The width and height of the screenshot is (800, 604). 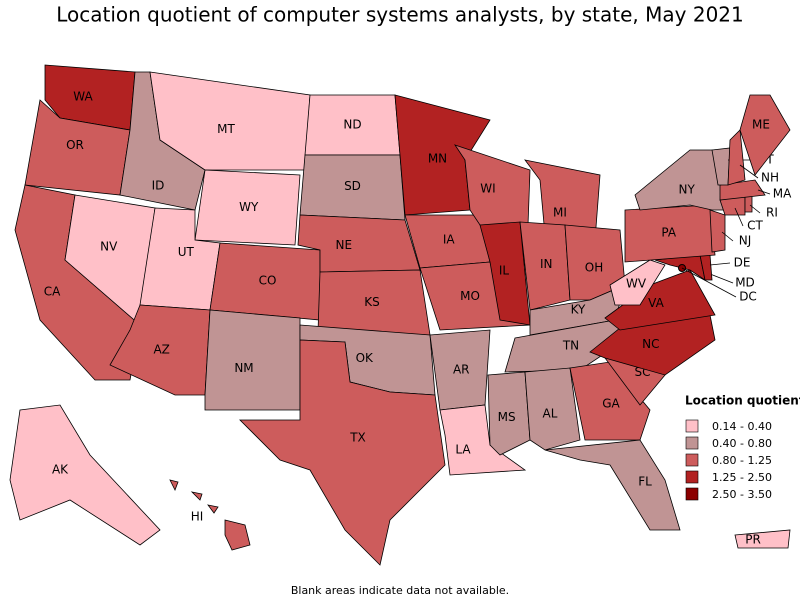 I want to click on state-label: HI, so click(x=197, y=517).